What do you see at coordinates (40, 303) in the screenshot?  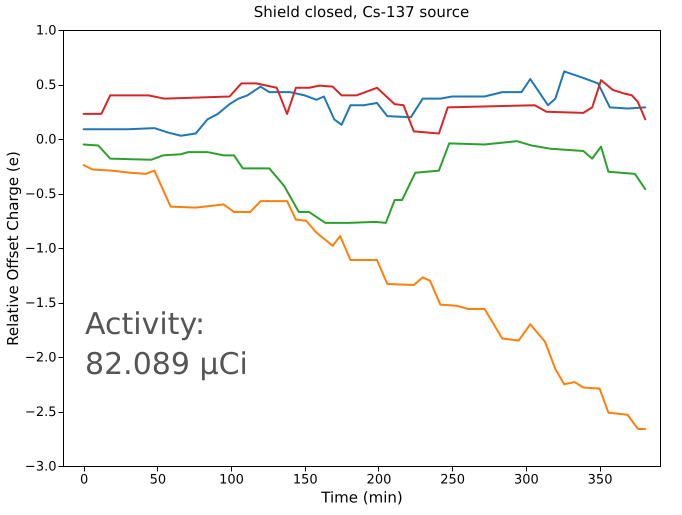 I see `y-tick-label: −1.5` at bounding box center [40, 303].